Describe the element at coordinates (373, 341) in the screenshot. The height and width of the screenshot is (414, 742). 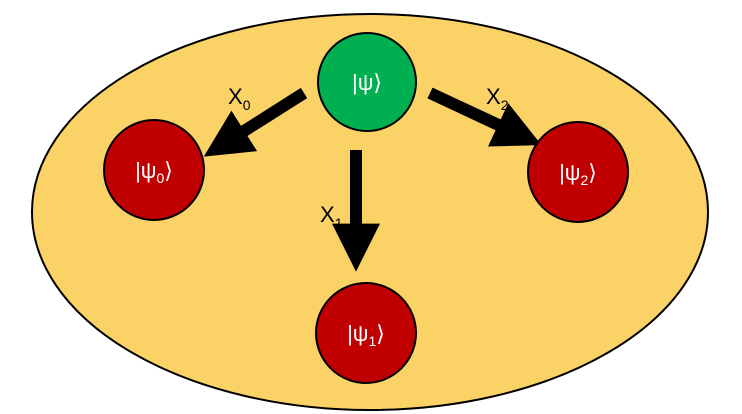
I see `node-psi1-label-sub: 1` at that location.